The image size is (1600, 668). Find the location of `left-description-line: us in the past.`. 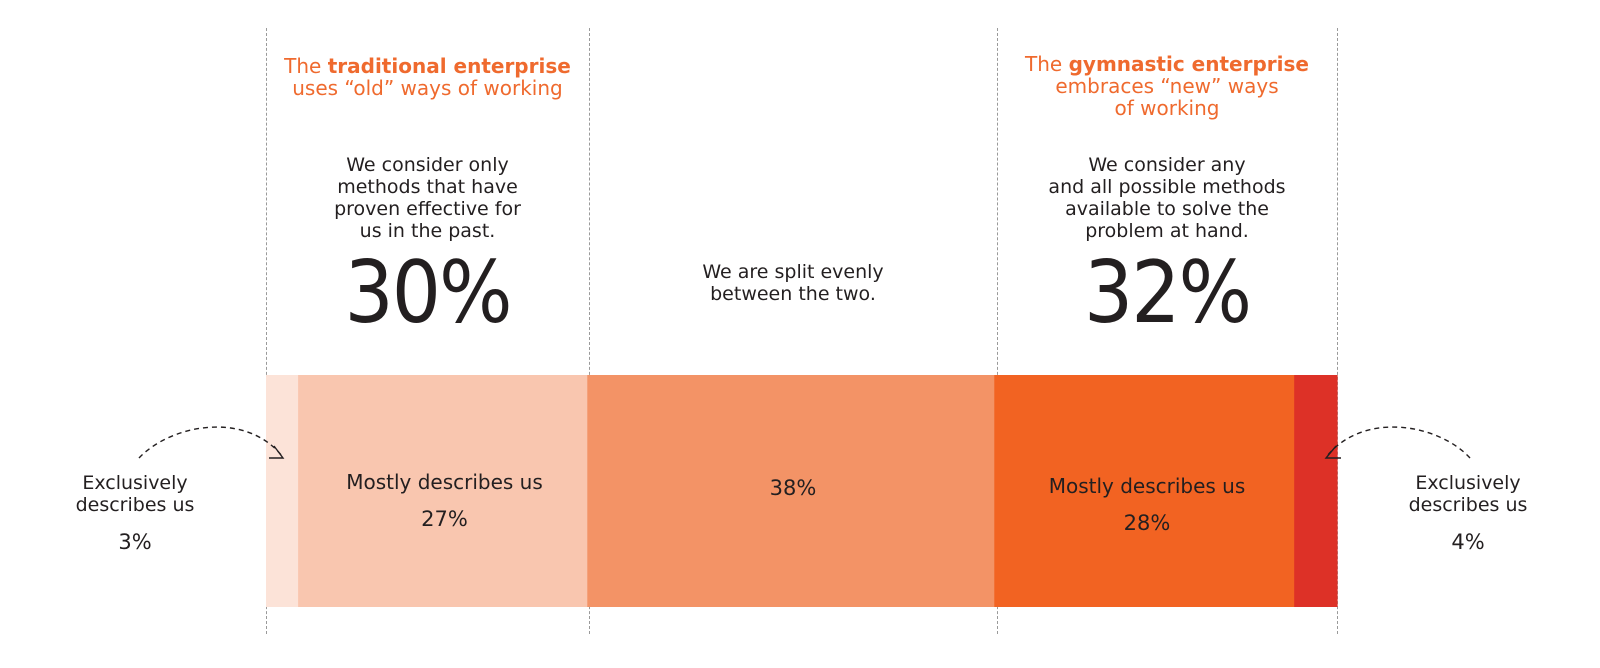

left-description-line: us in the past. is located at coordinates (427, 231).